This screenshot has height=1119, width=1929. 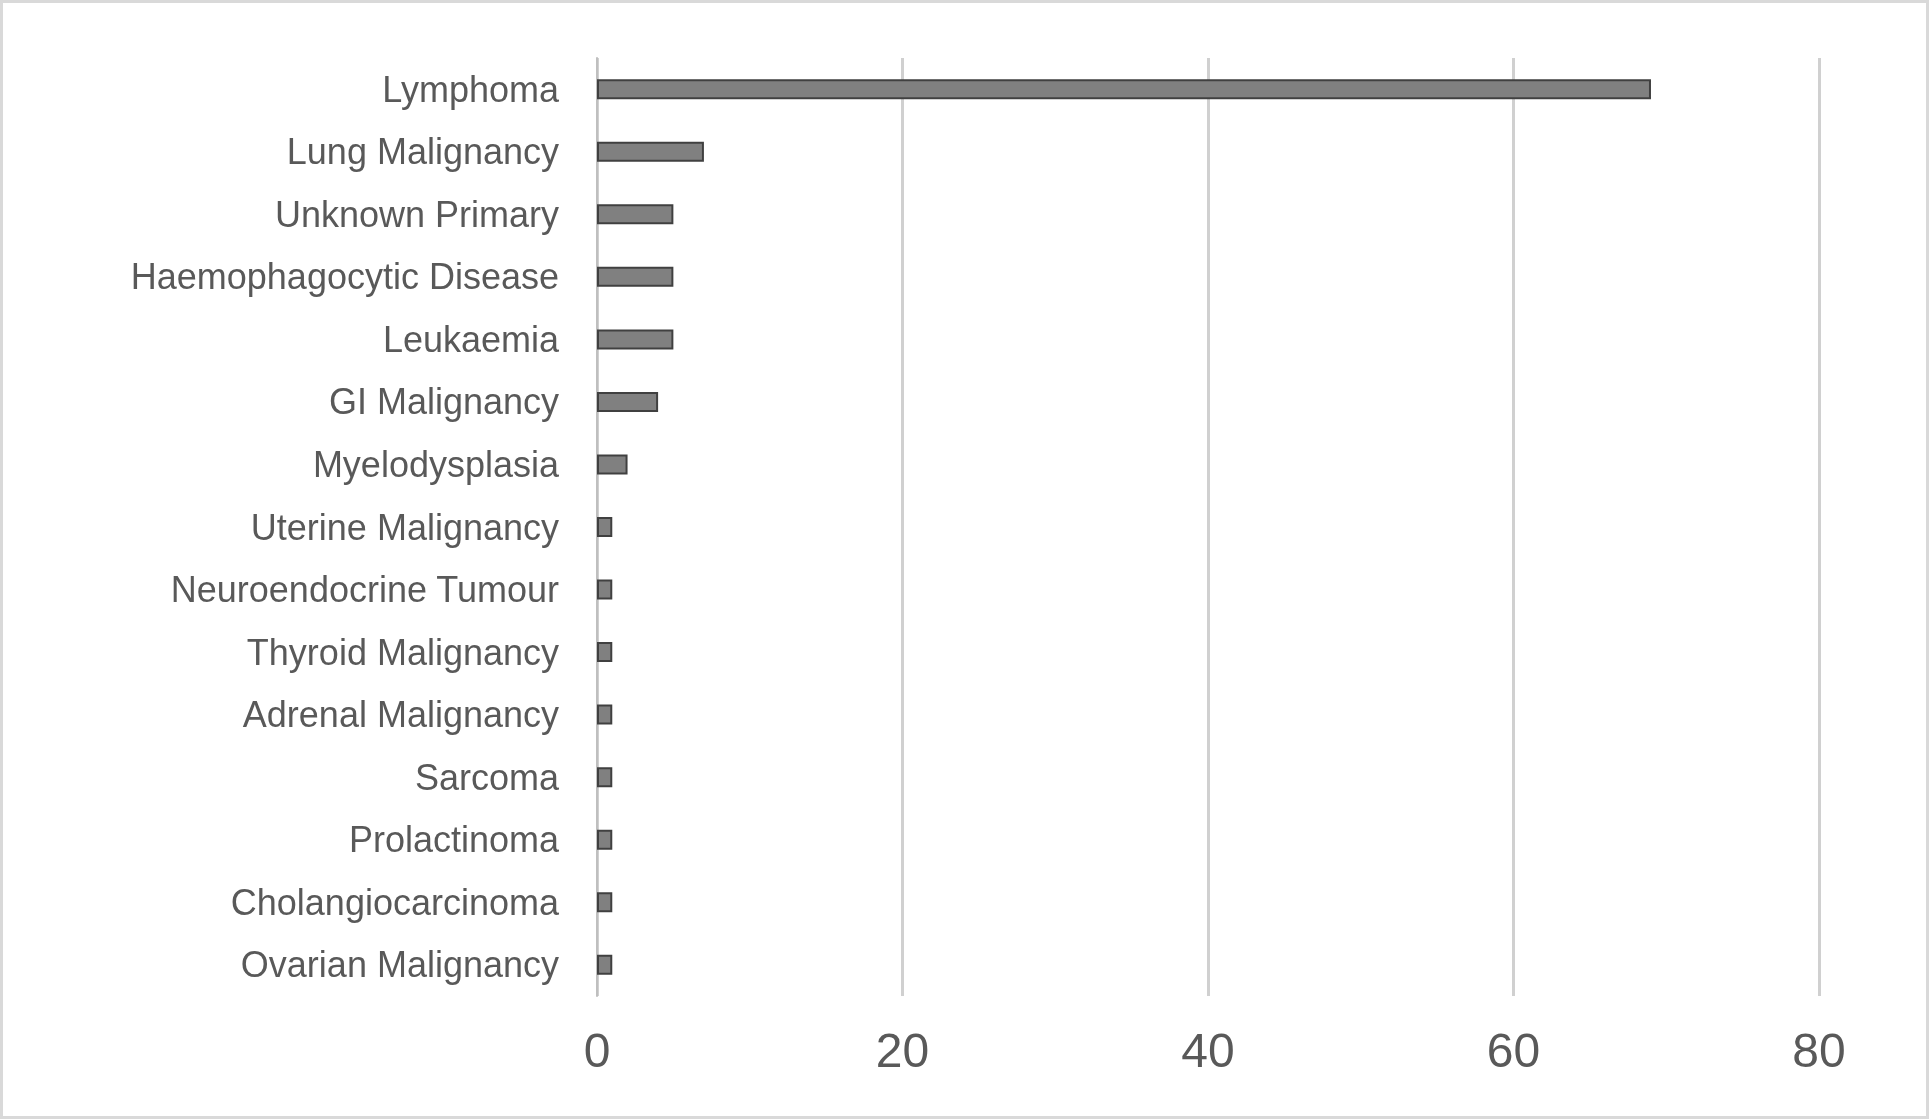 What do you see at coordinates (1513, 1050) in the screenshot?
I see `x-tick-label: 60` at bounding box center [1513, 1050].